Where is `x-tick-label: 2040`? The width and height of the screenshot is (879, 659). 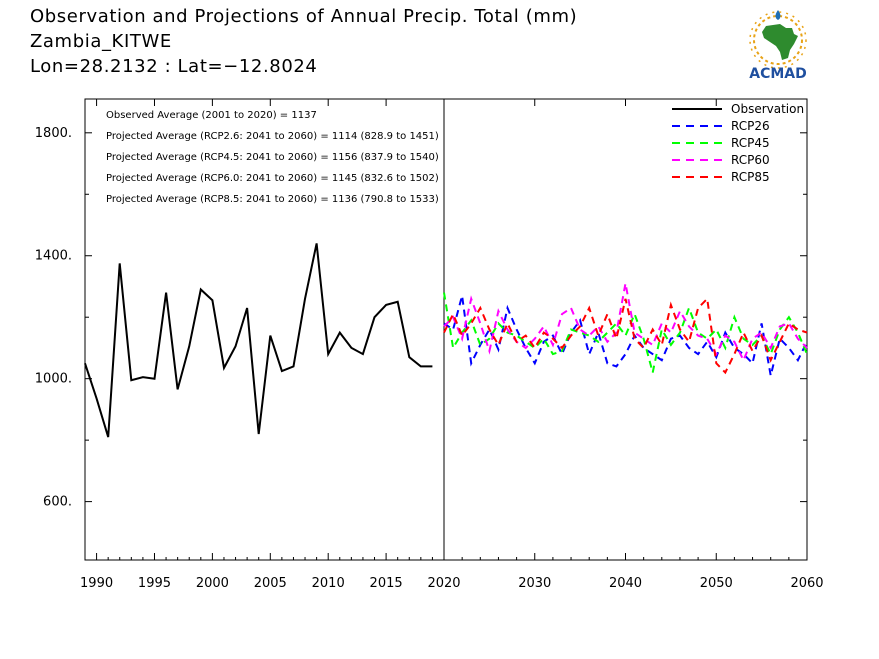 x-tick-label: 2040 is located at coordinates (625, 583).